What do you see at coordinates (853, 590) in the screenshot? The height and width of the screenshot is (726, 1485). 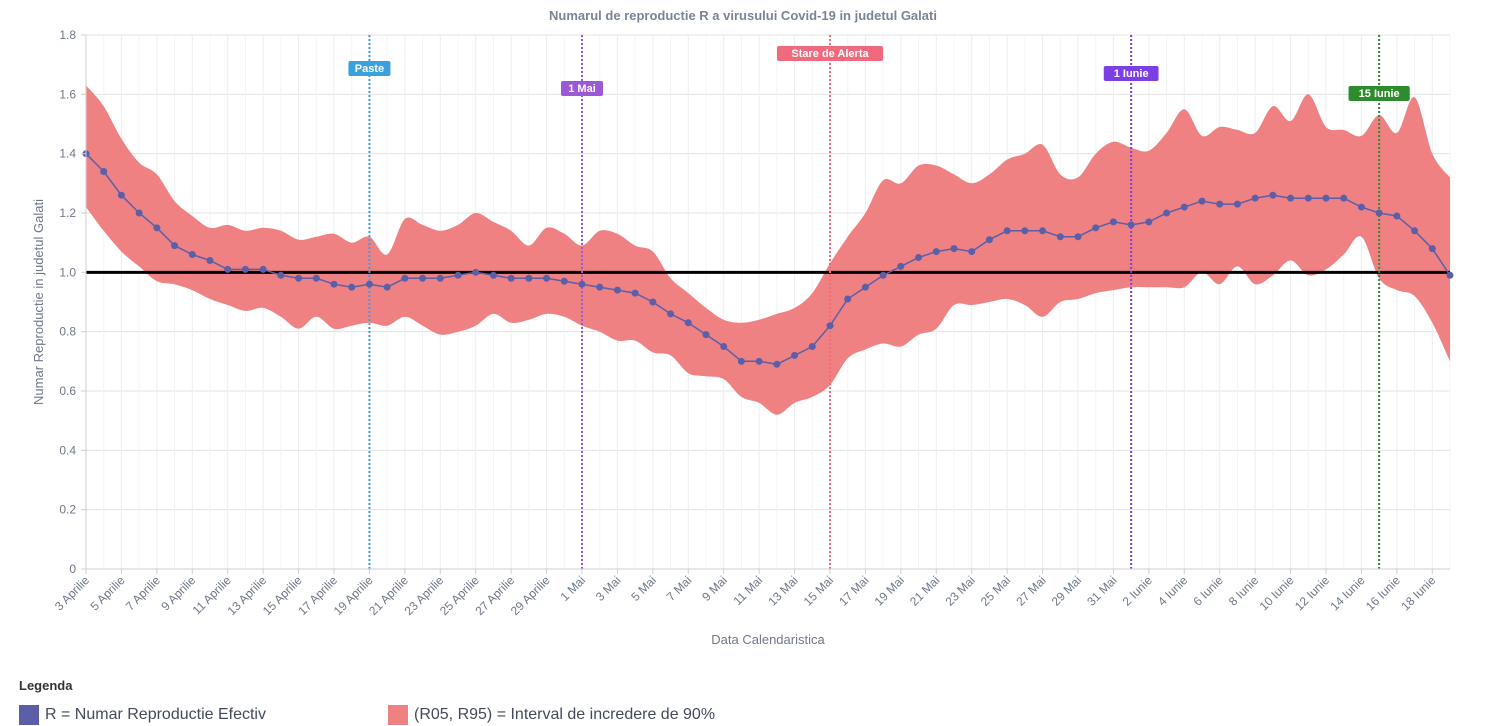 I see `x-tick-label: 17 Mai` at bounding box center [853, 590].